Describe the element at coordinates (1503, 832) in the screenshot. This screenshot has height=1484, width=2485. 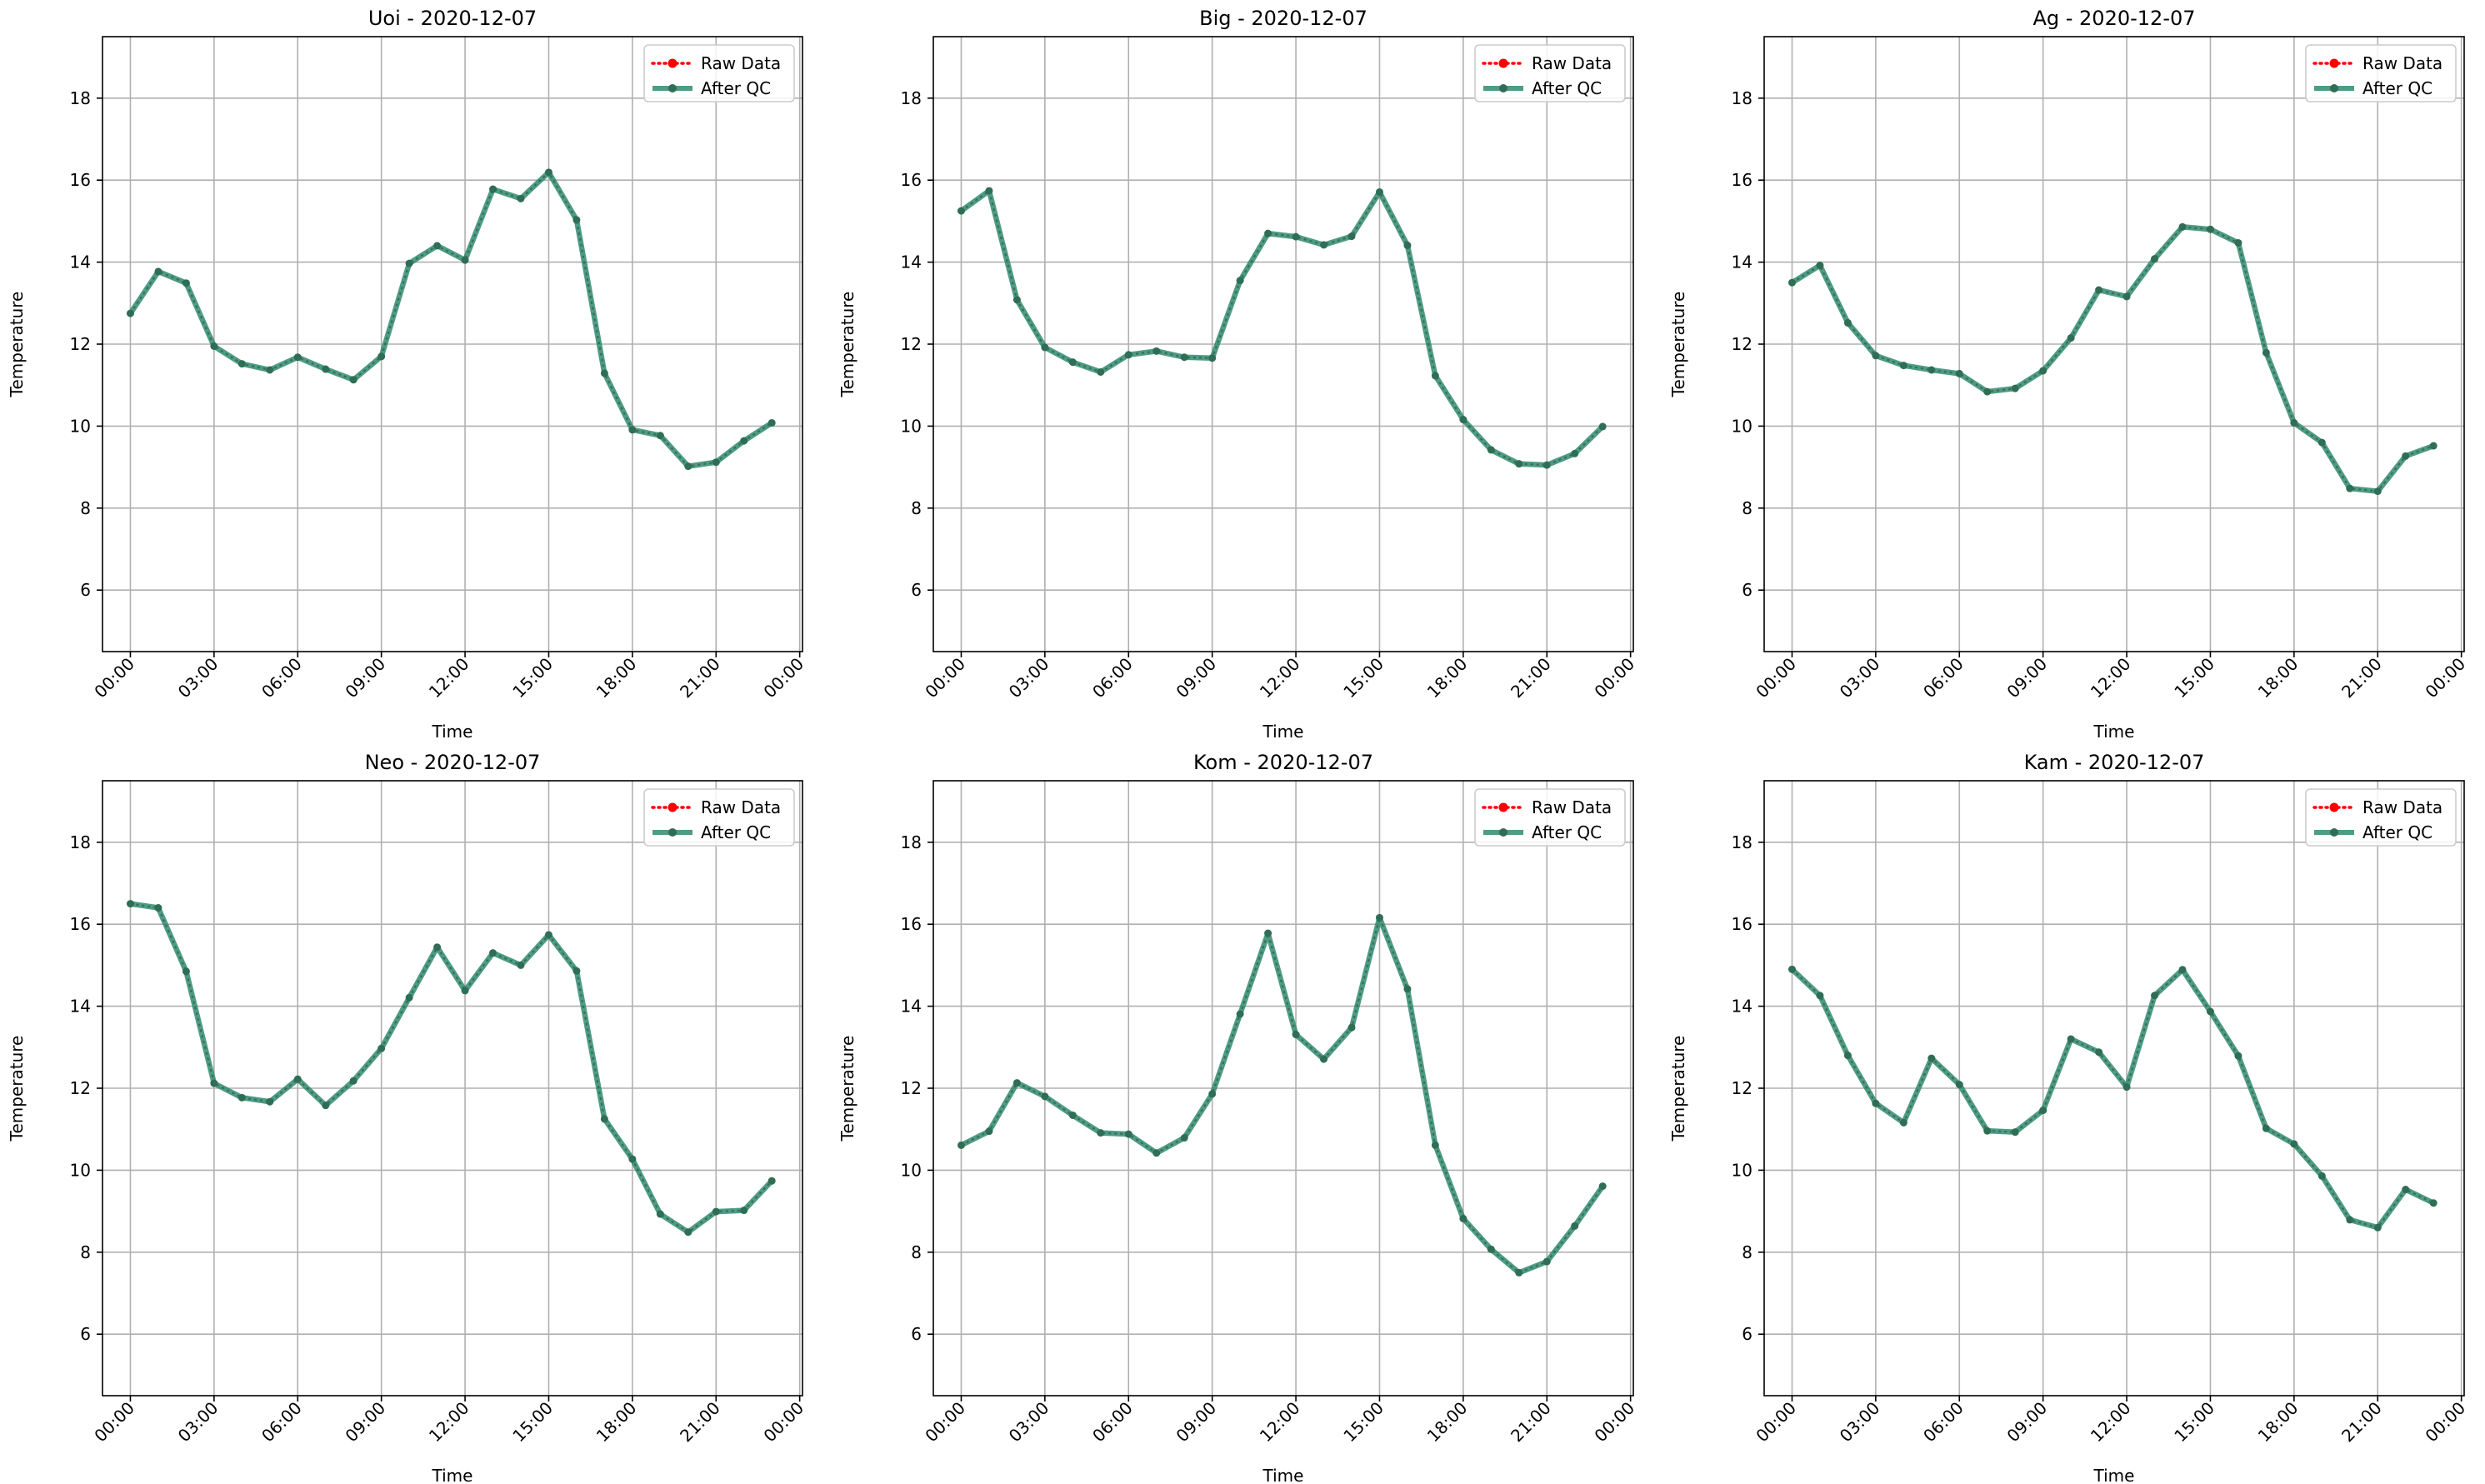
I see `legend-marker-after-qc` at that location.